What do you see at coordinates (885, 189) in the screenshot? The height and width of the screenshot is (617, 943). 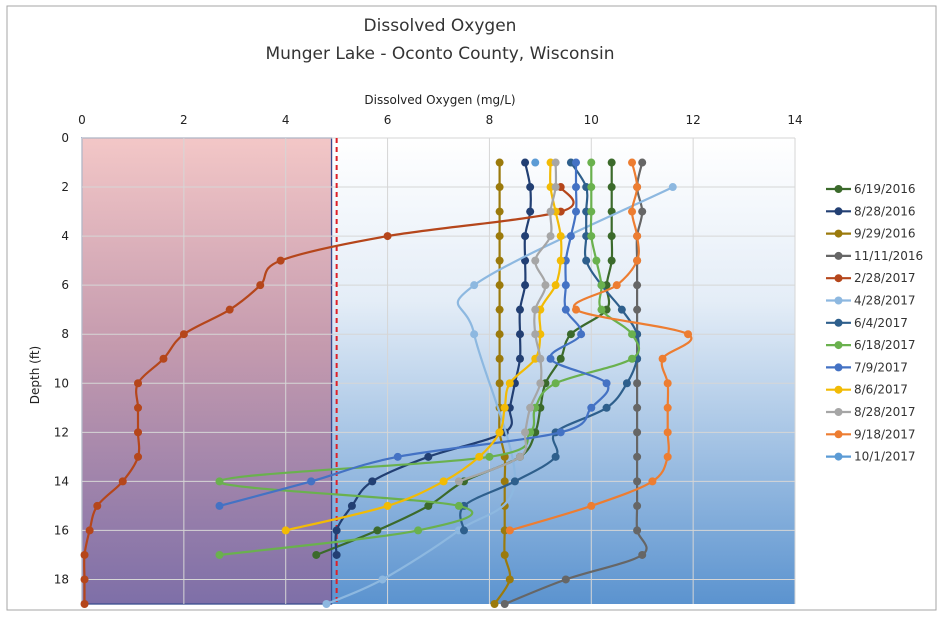 I see `legend-label: 6/19/2016` at bounding box center [885, 189].